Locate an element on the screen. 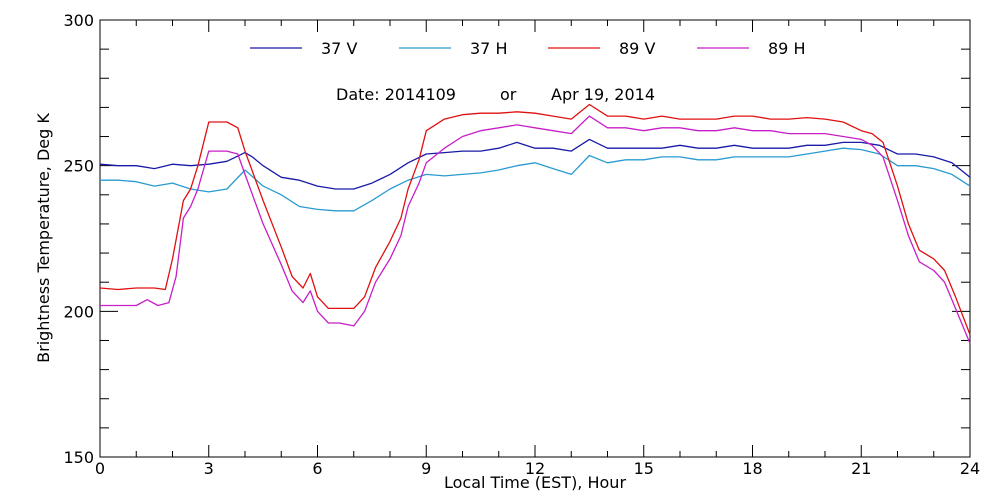 This screenshot has height=500, width=1000. y-tick-label: 250 is located at coordinates (78, 166).